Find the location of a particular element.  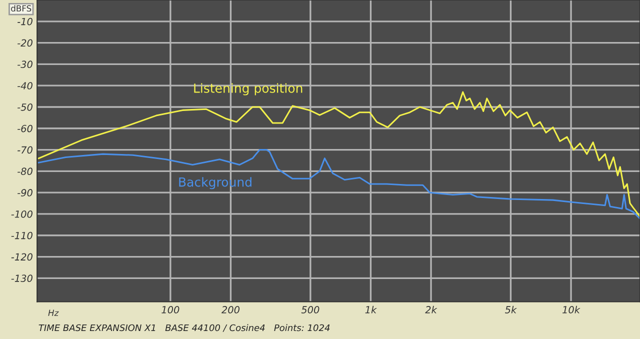

x-tick-label: 5k is located at coordinates (511, 310).